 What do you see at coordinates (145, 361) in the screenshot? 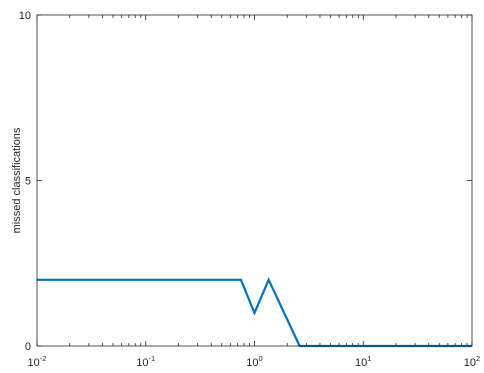
I see `x-tick-label: 10⁻¹` at bounding box center [145, 361].